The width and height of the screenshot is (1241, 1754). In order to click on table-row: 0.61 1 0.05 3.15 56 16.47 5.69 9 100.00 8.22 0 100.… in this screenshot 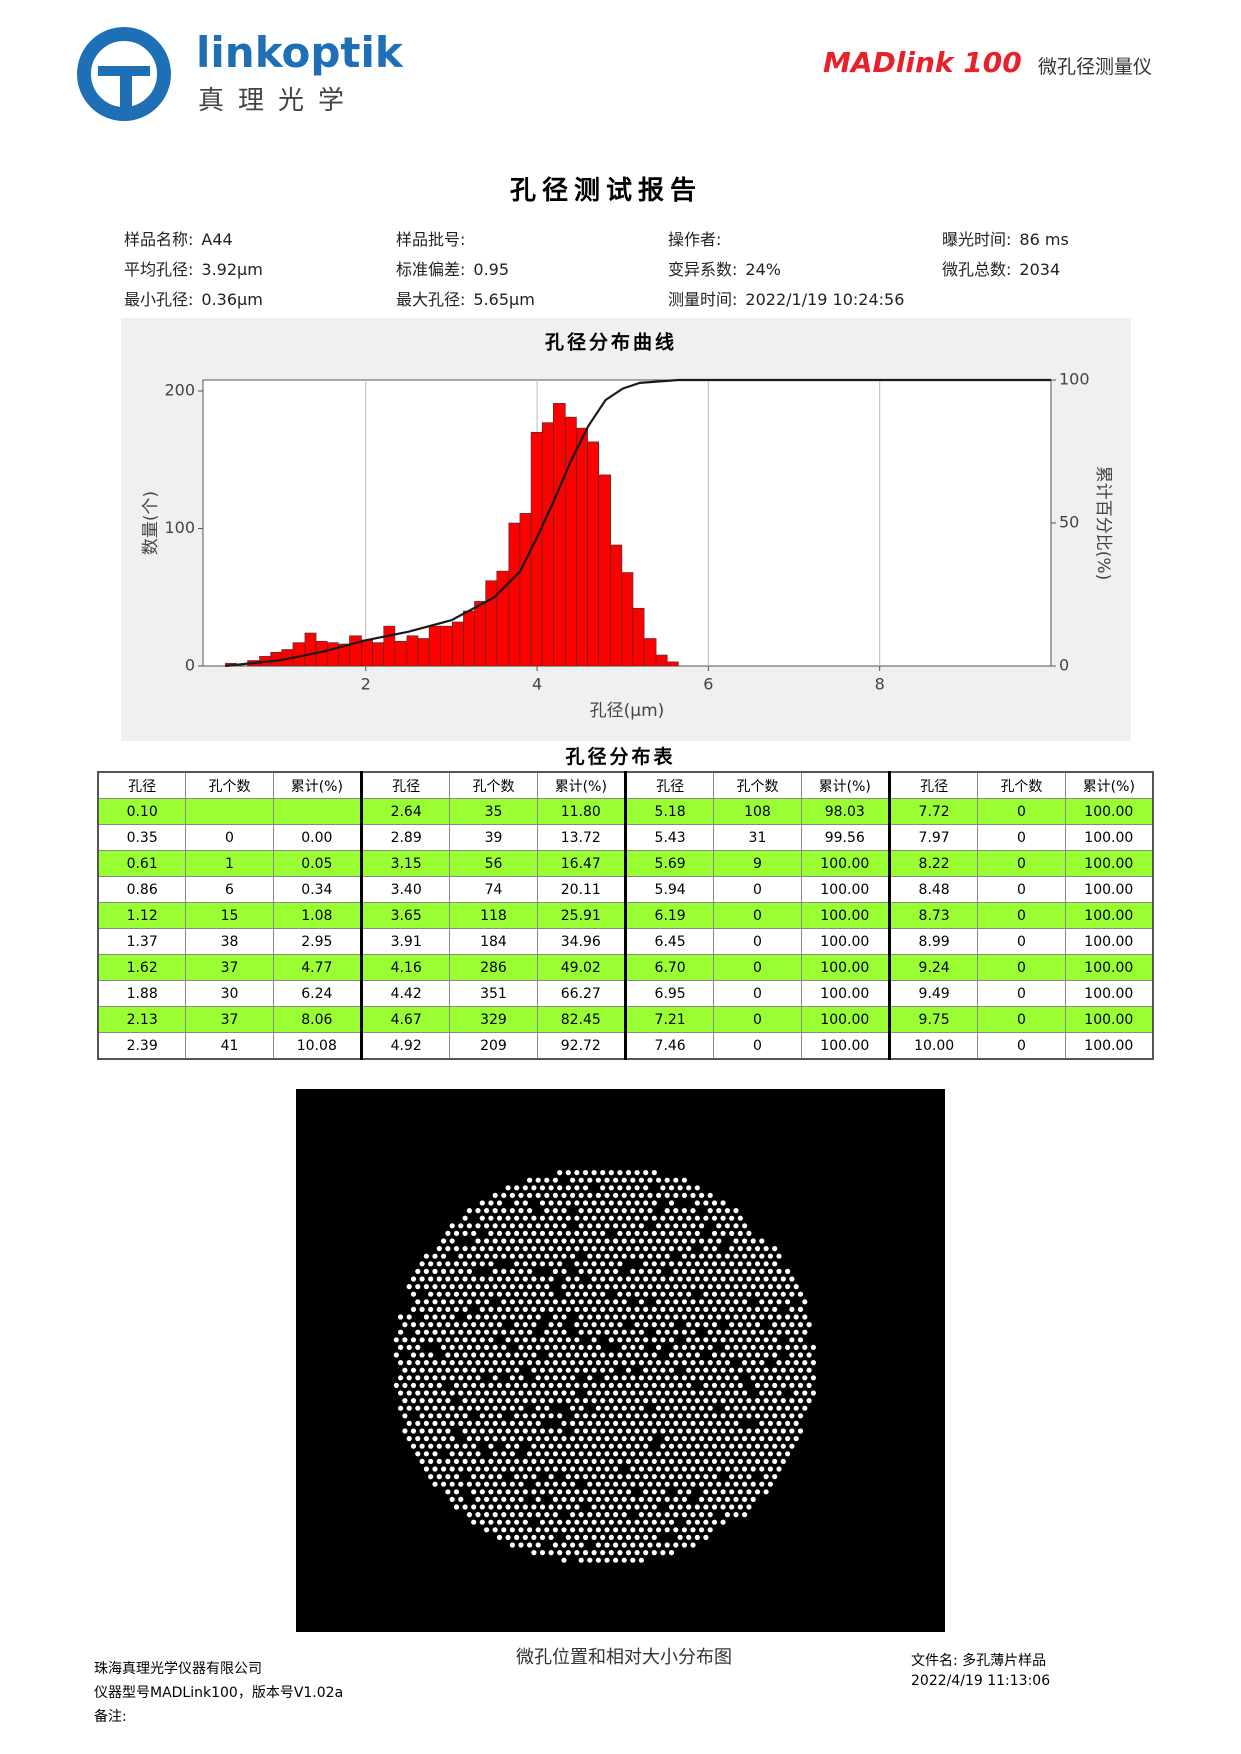, I will do `click(625, 863)`.